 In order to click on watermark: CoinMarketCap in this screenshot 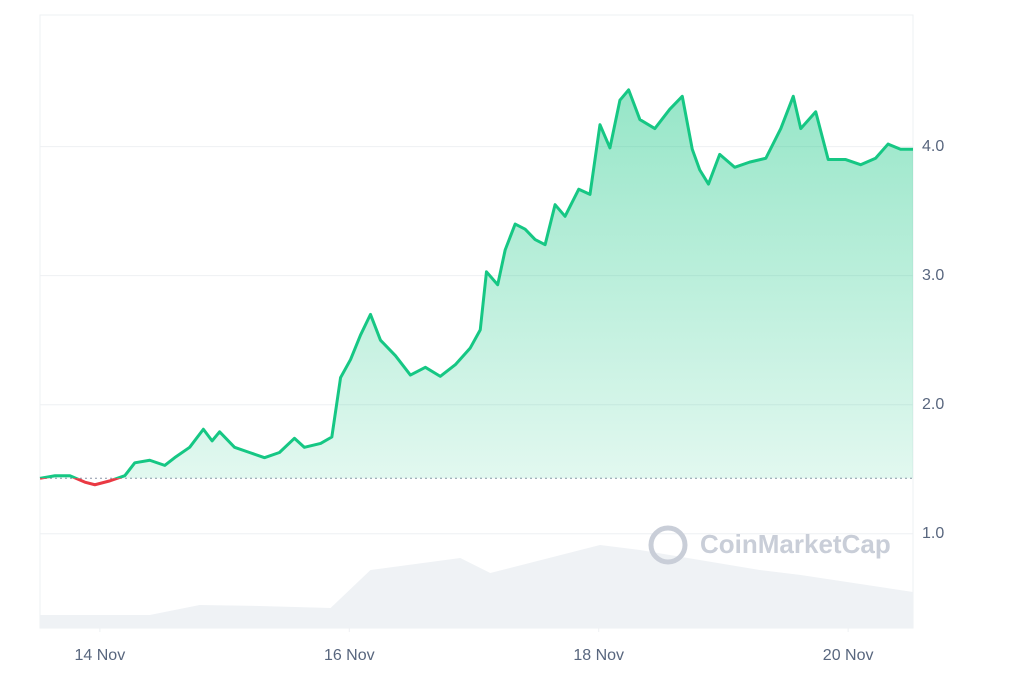, I will do `click(795, 544)`.